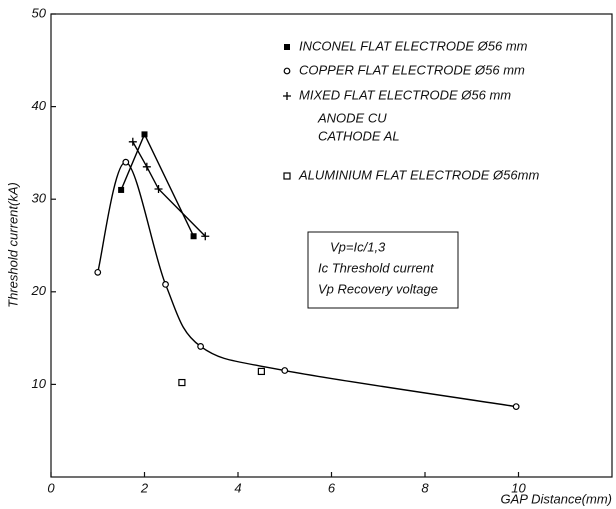 This screenshot has height=509, width=616. Describe the element at coordinates (359, 135) in the screenshot. I see `legend-note: CATHODE AL` at that location.